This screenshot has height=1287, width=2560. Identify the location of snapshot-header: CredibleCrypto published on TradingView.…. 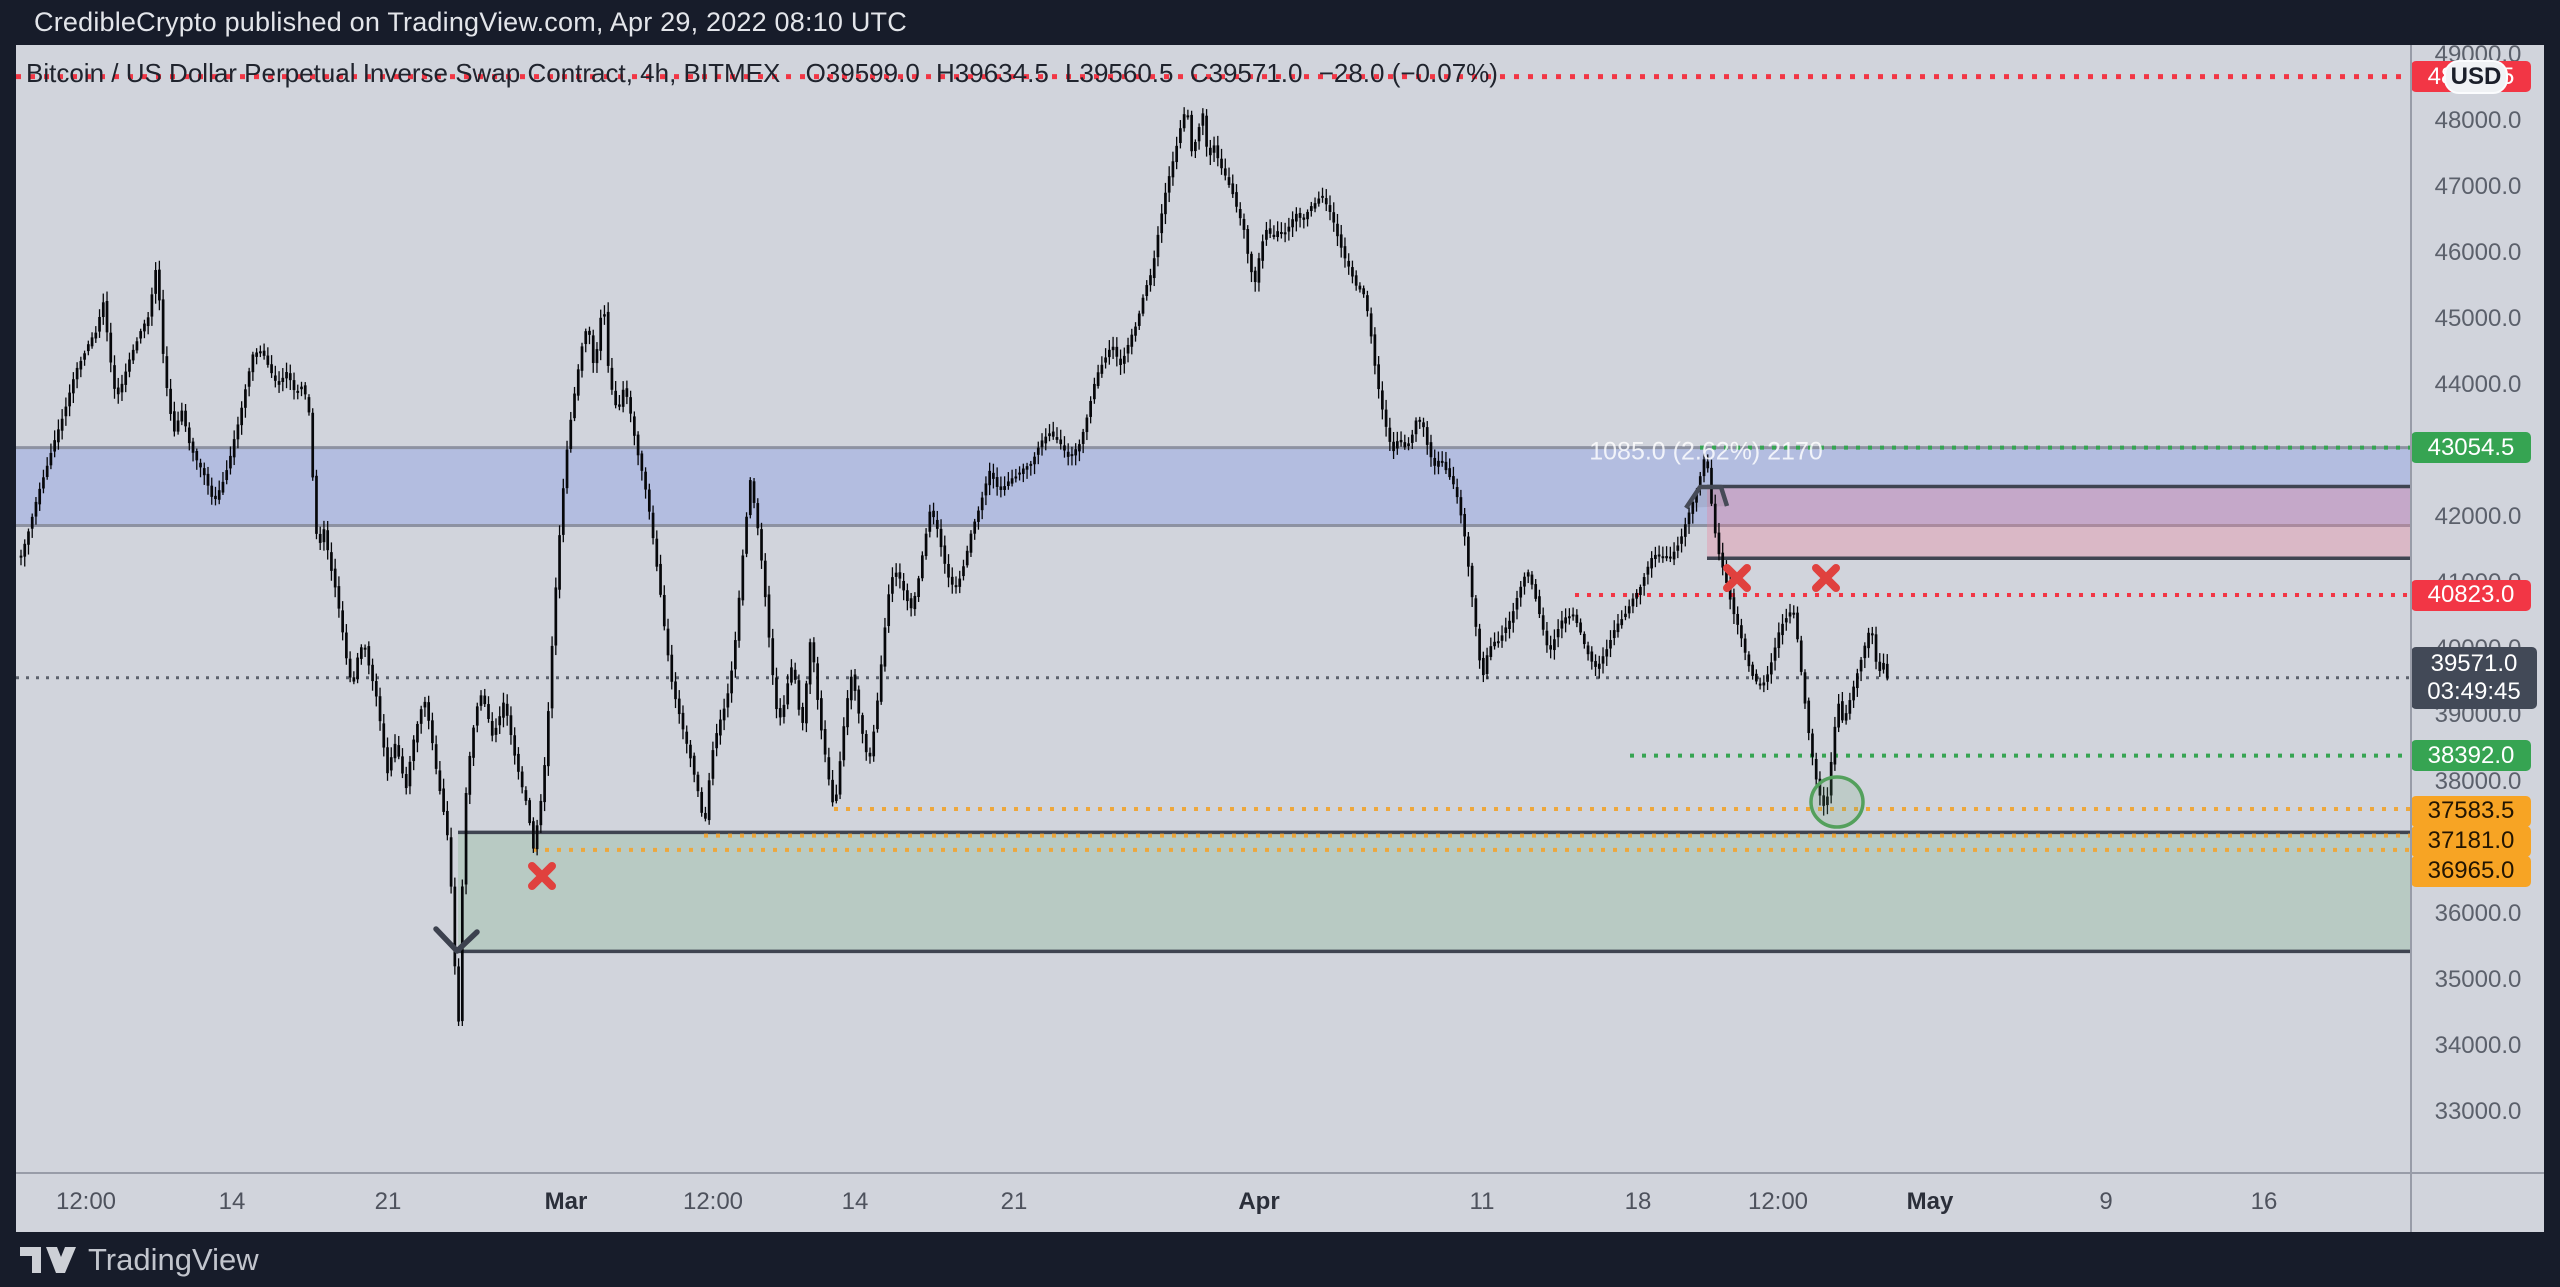
(1280, 22).